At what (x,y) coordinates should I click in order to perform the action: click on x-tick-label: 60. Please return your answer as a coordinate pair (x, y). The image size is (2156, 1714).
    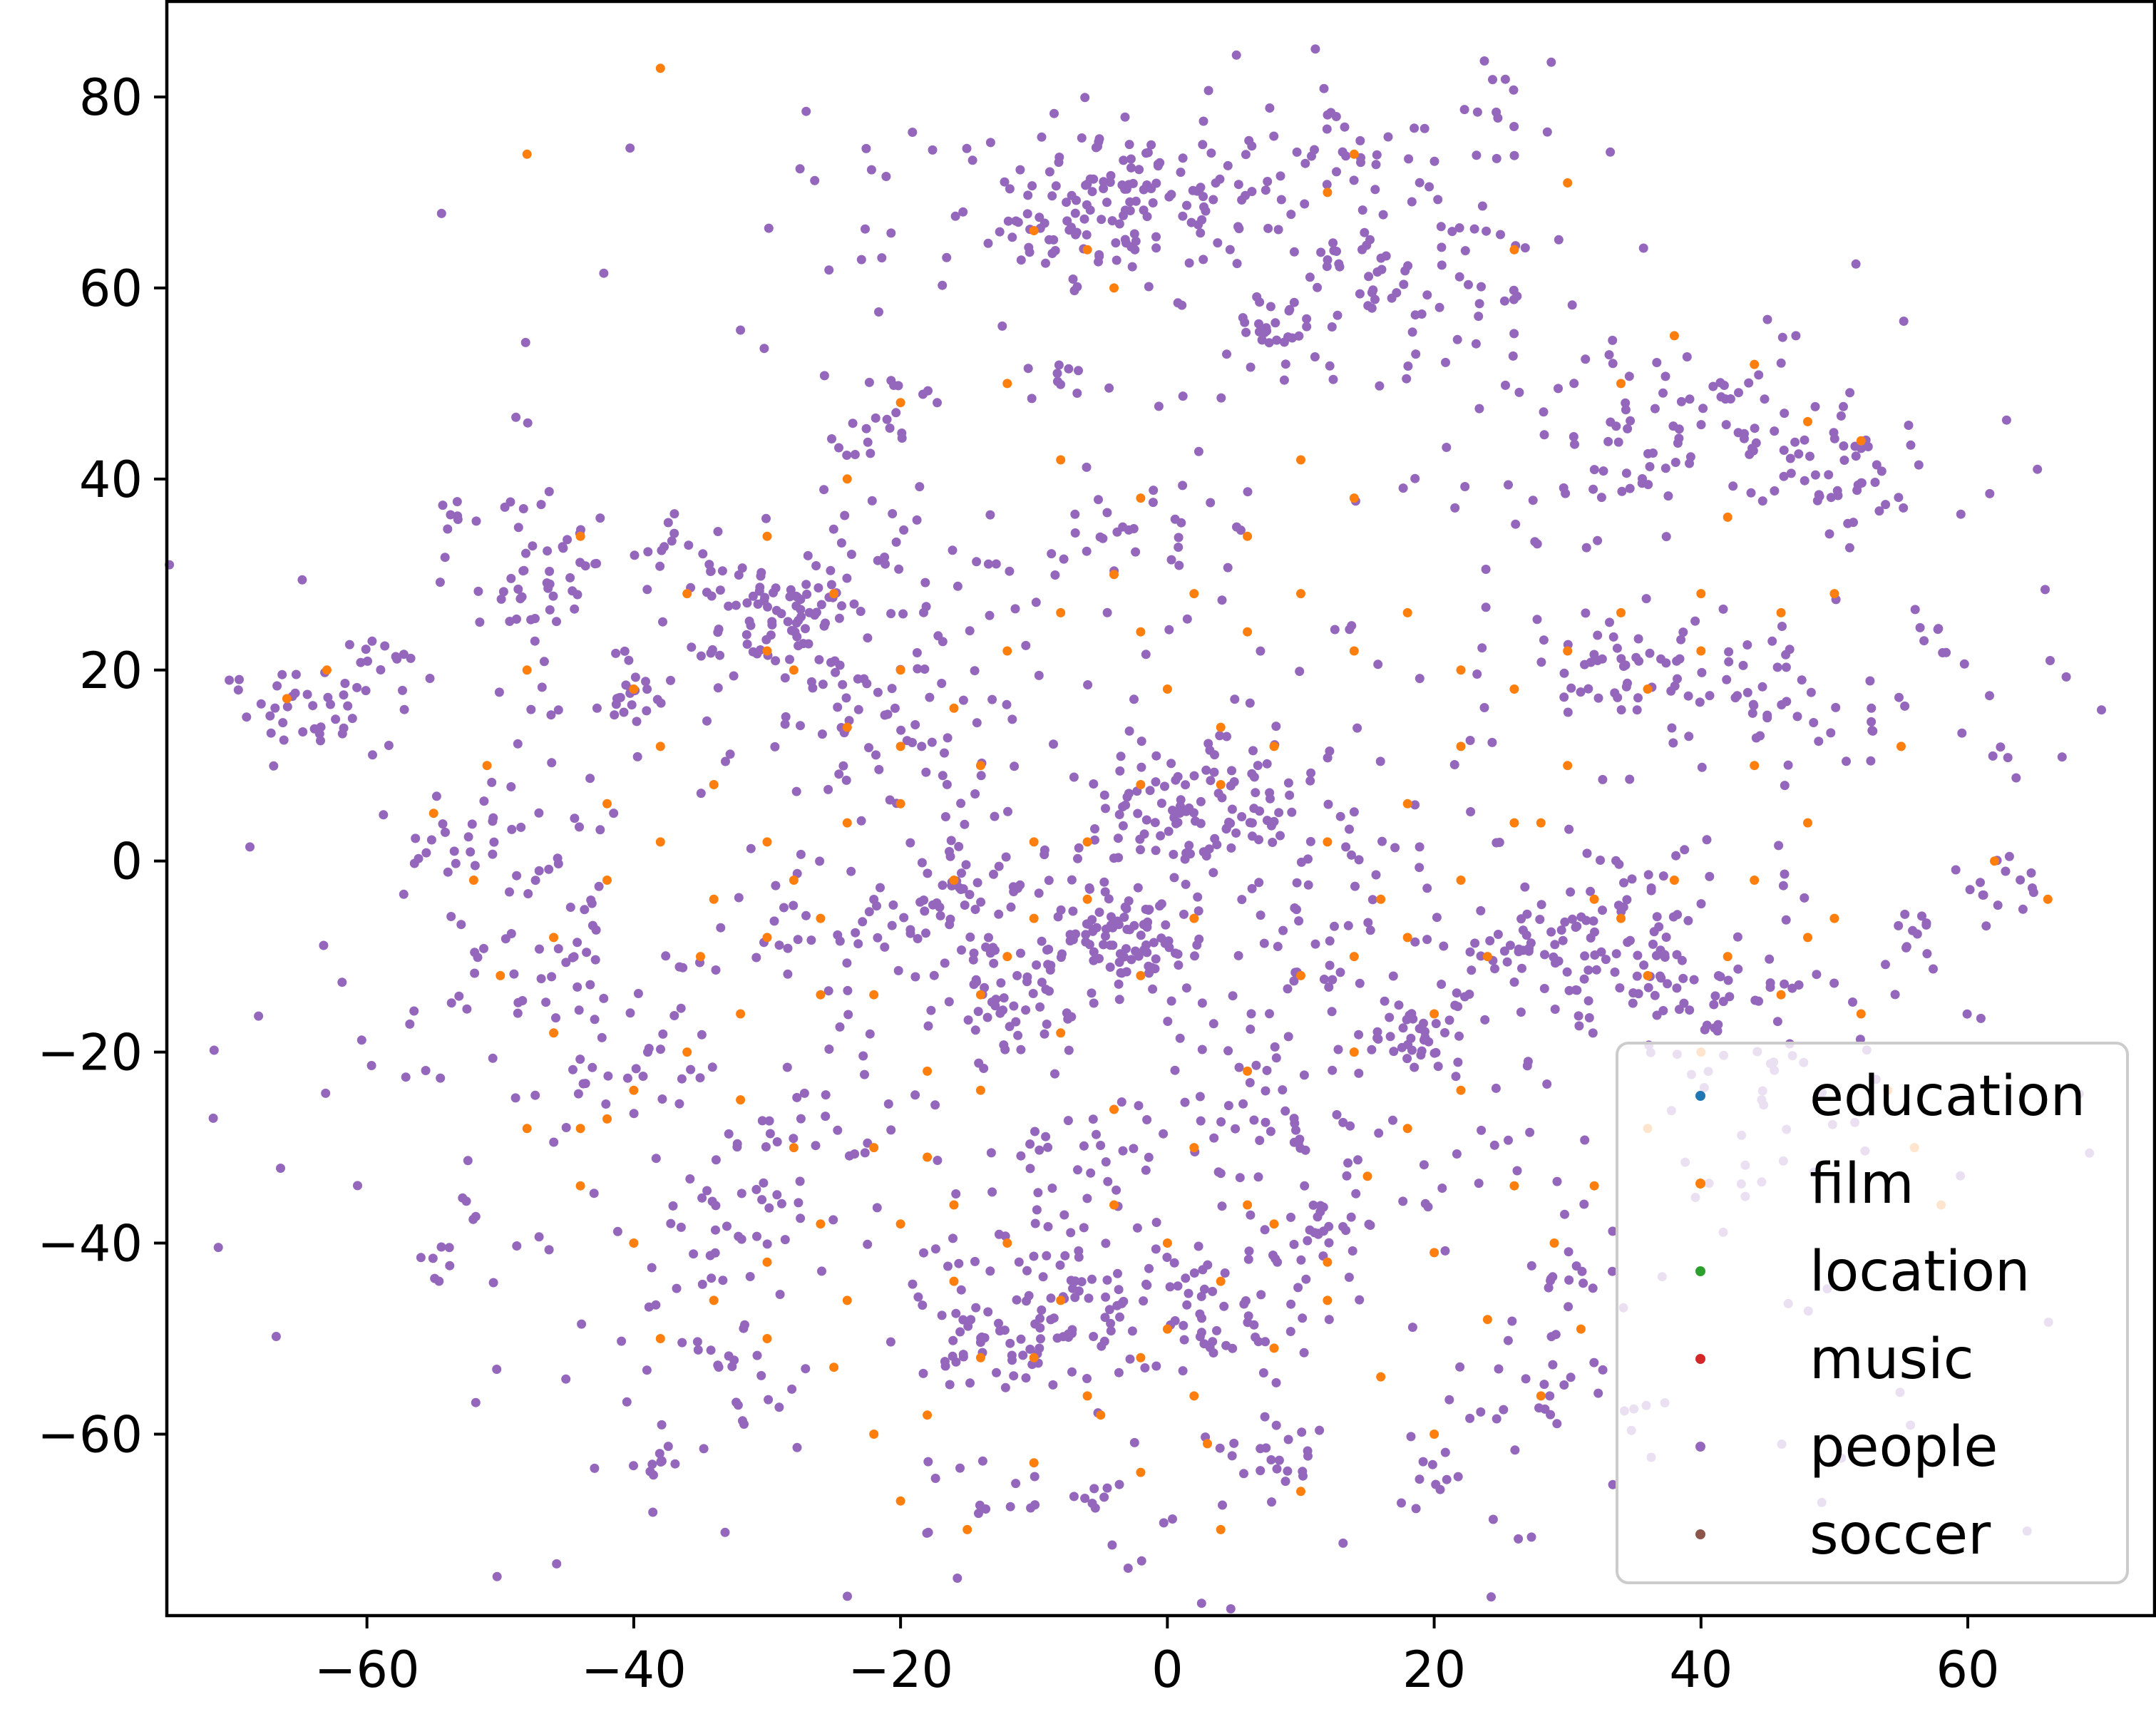
    Looking at the image, I should click on (1968, 1670).